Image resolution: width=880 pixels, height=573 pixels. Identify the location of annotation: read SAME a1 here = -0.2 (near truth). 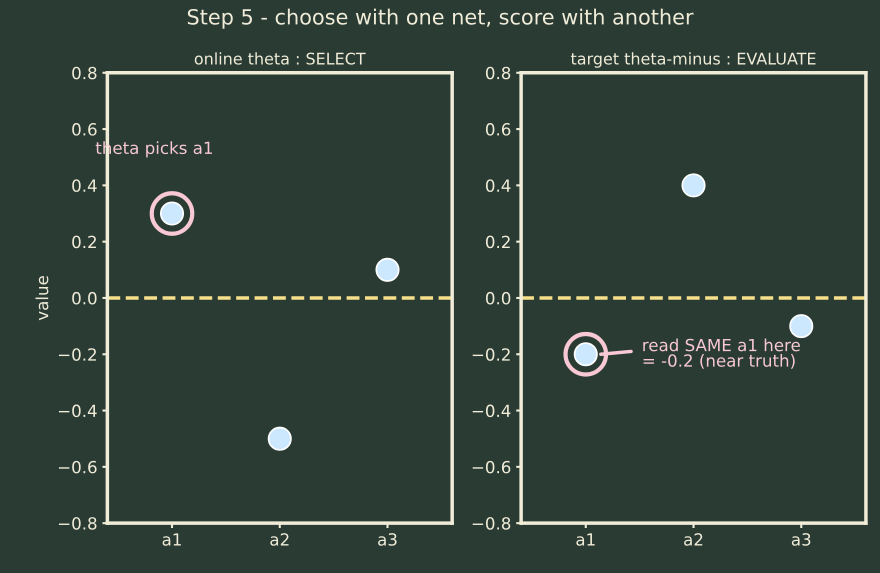
(721, 353).